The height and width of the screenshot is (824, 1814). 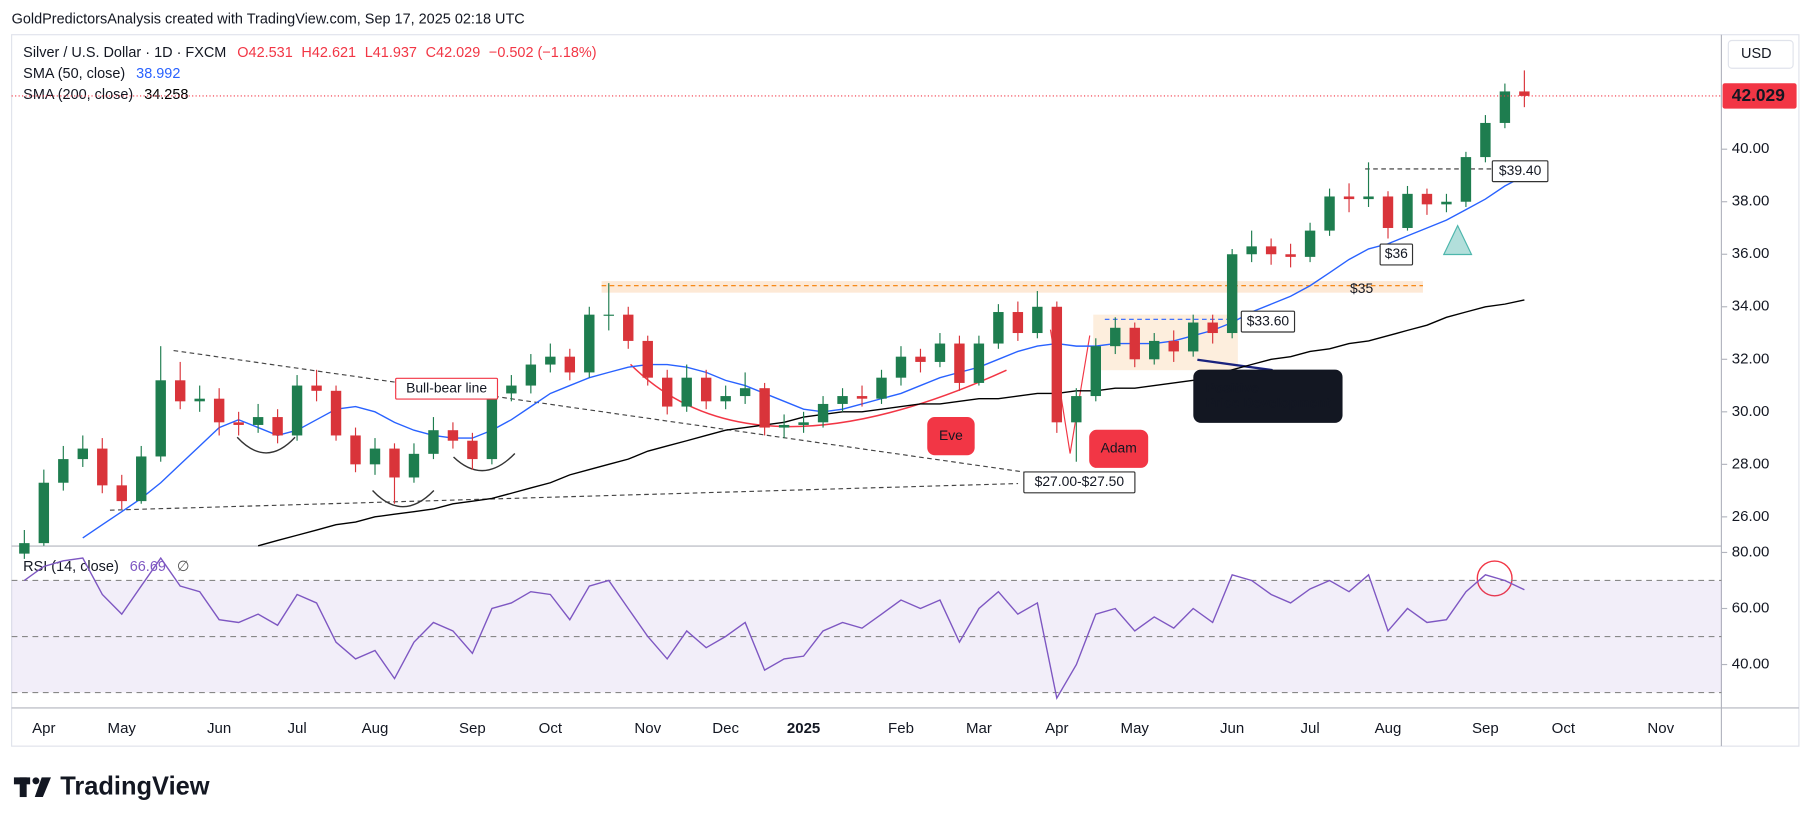 I want to click on last-price-label: 42.029, so click(x=1758, y=95).